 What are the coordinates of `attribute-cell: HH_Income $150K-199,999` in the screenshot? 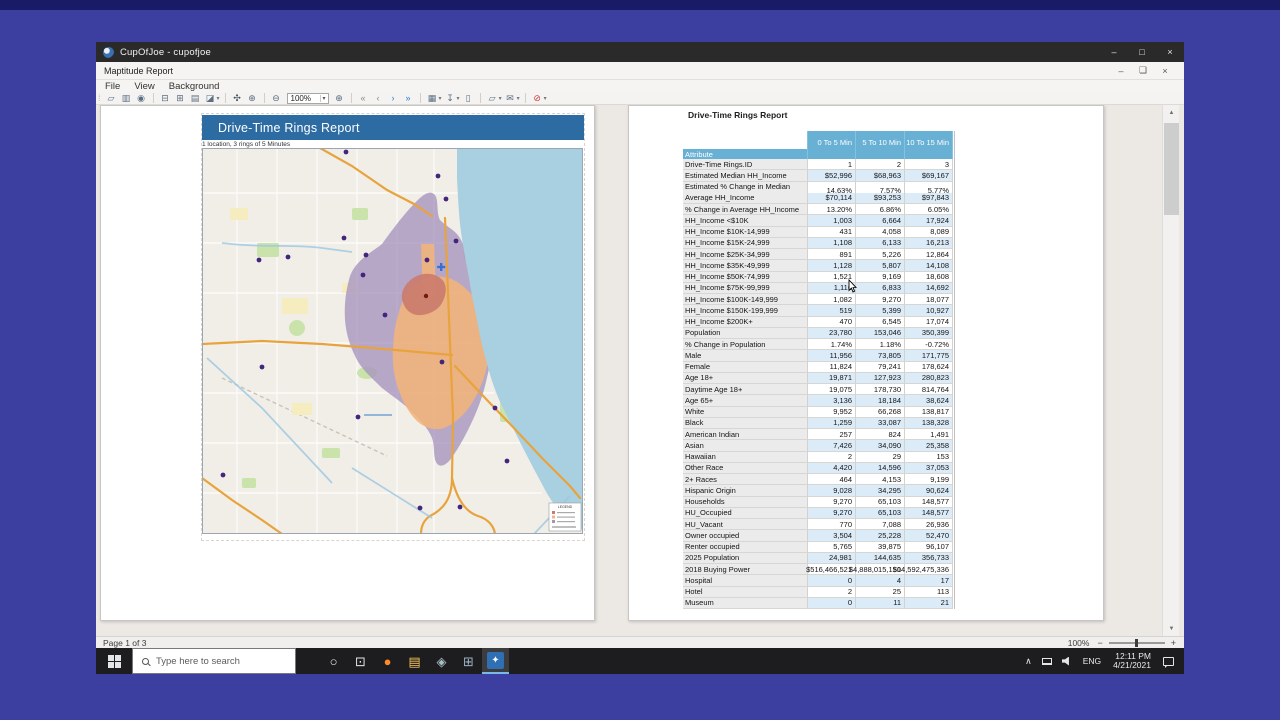 It's located at (745, 311).